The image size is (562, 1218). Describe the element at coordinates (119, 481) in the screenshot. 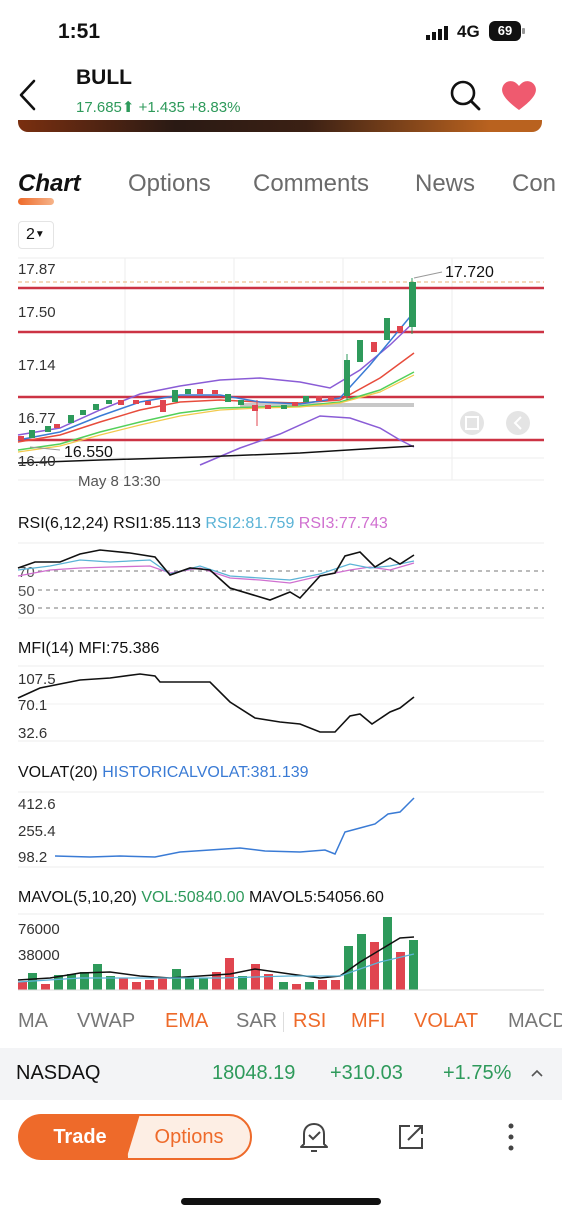

I see `date-label: May 8 13:30` at that location.